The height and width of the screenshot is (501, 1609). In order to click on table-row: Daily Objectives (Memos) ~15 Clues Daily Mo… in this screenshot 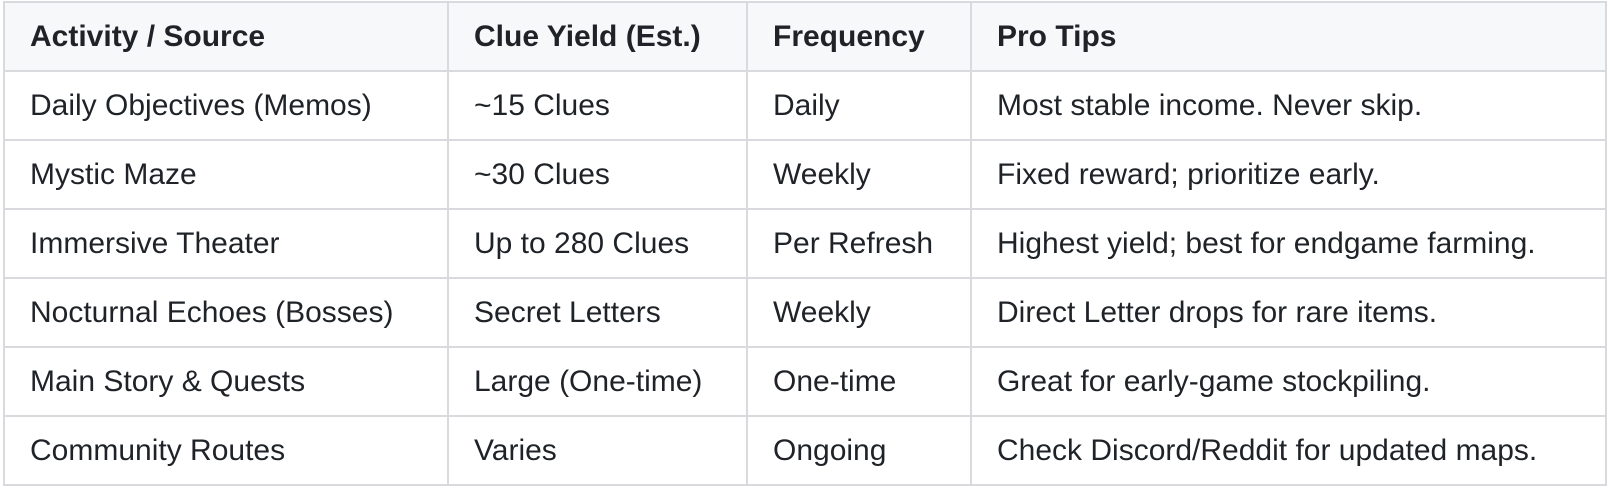, I will do `click(805, 105)`.